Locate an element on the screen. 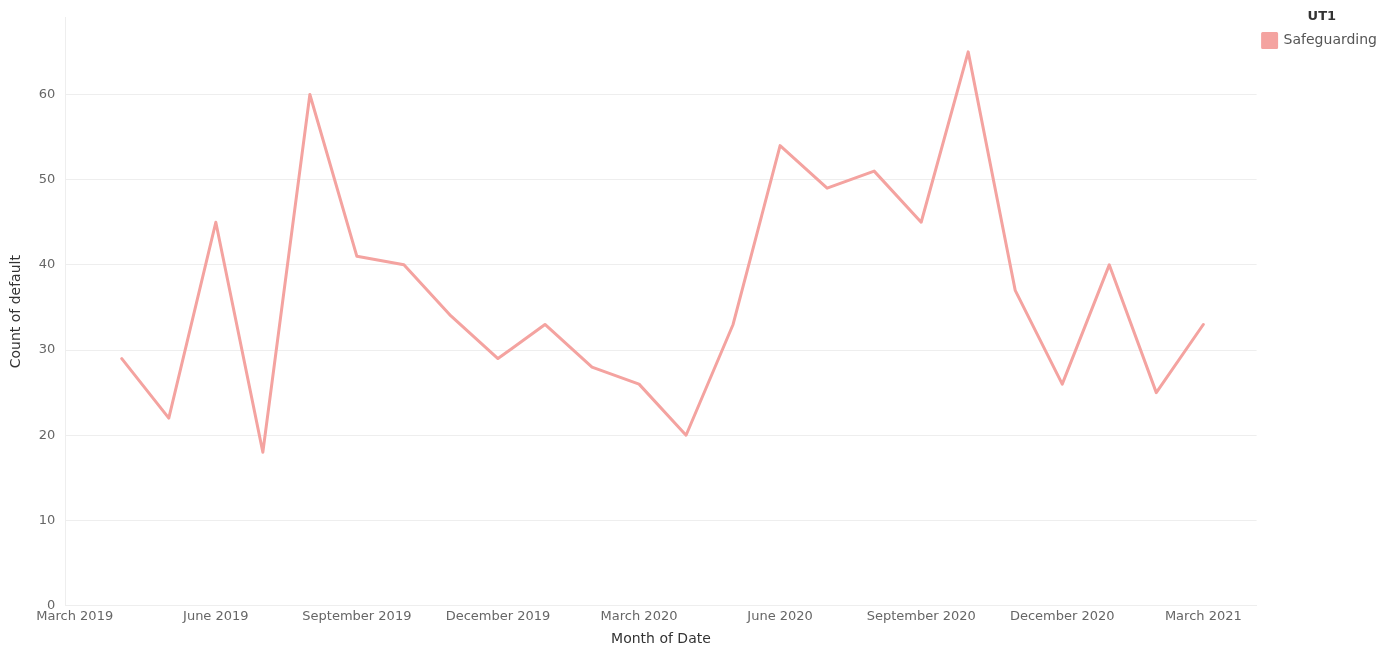 The image size is (1393, 656). y-tick-label: 60 is located at coordinates (47, 93).